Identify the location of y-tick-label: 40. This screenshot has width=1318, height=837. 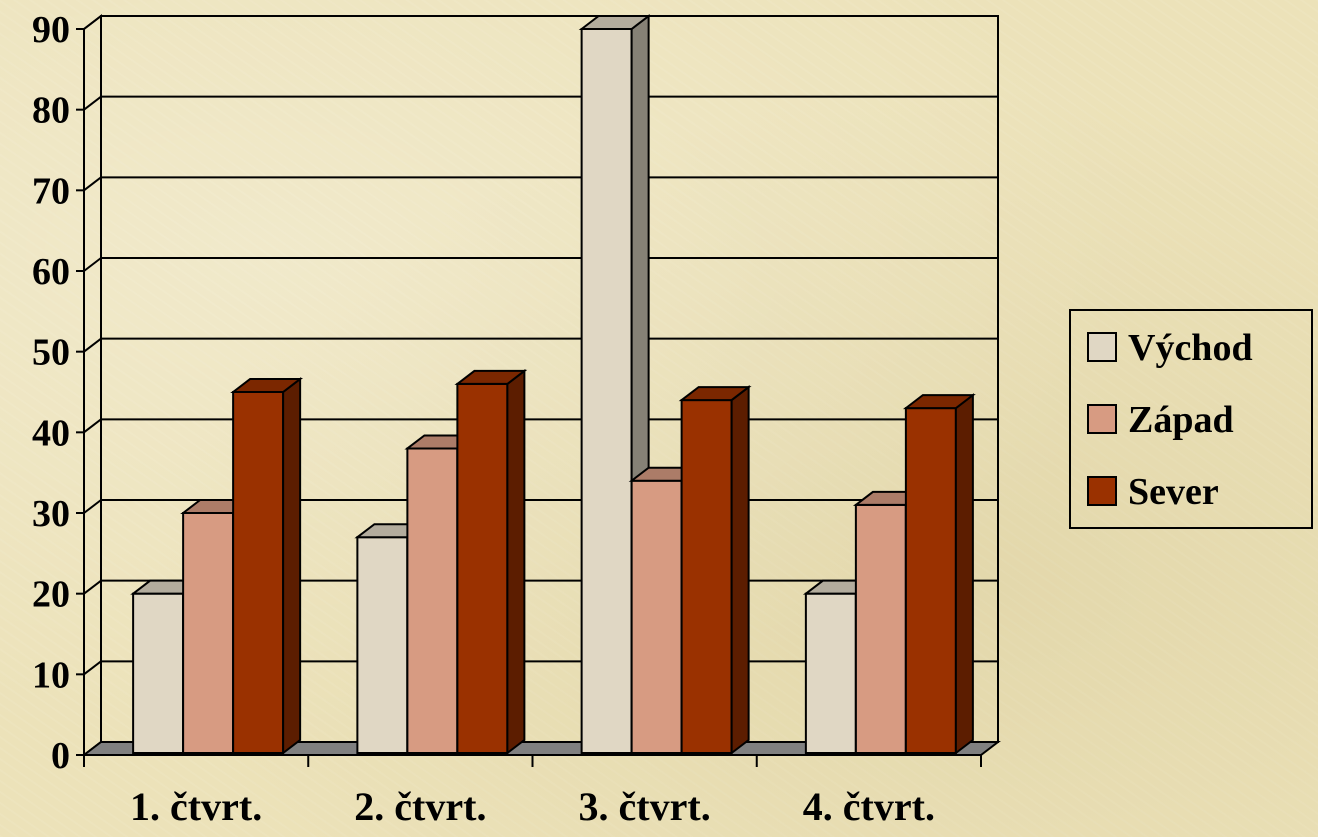
(51, 433).